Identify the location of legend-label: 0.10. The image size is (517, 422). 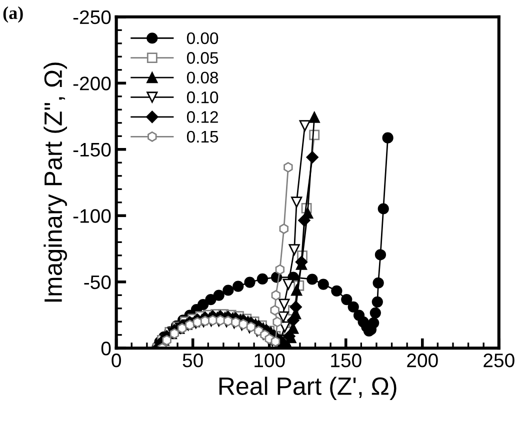
(202, 97).